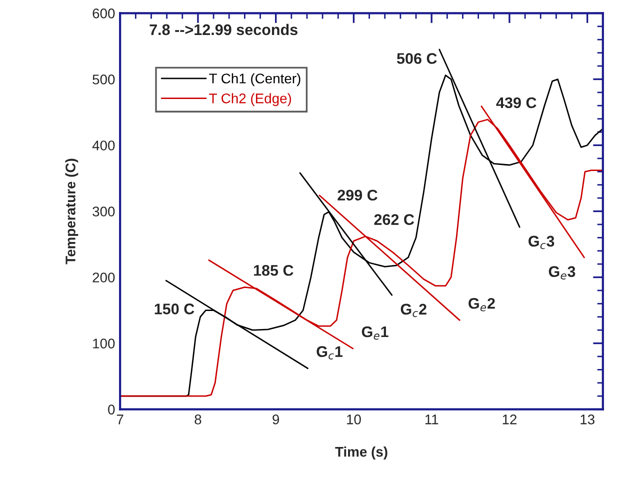 The height and width of the screenshot is (489, 619). What do you see at coordinates (481, 305) in the screenshot?
I see `annotation: G$_{e}$2` at bounding box center [481, 305].